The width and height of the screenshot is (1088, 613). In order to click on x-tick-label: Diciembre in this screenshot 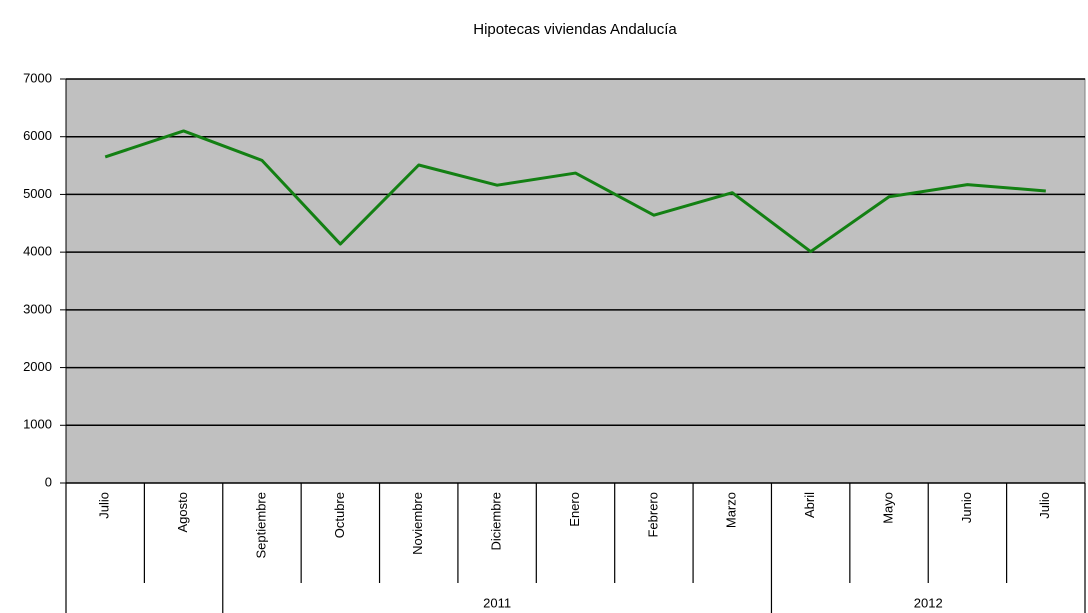, I will do `click(496, 521)`.